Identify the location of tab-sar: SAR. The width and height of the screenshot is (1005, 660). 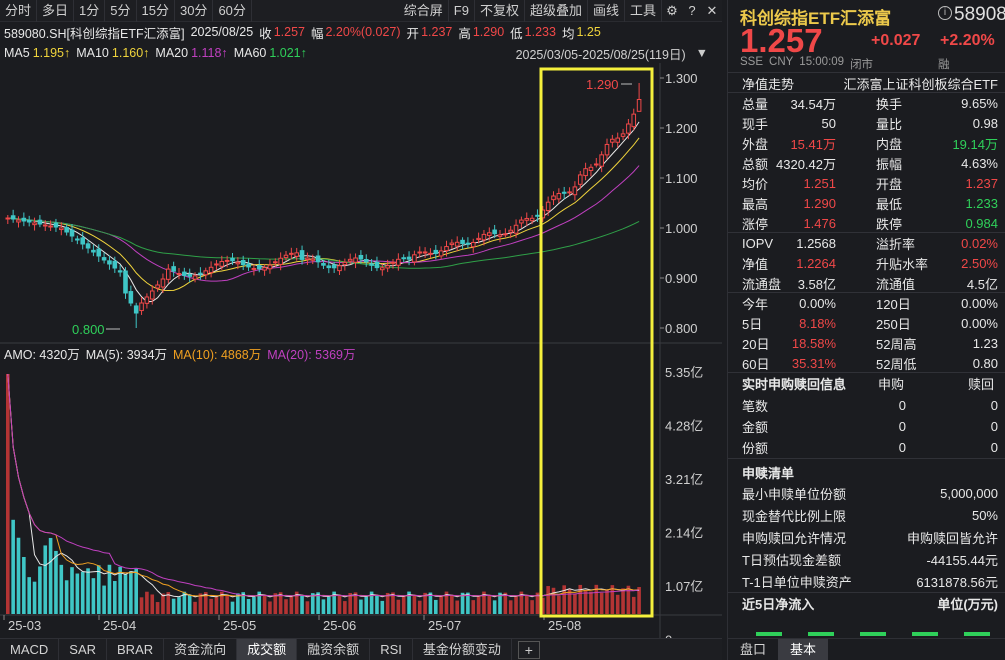
(83, 649).